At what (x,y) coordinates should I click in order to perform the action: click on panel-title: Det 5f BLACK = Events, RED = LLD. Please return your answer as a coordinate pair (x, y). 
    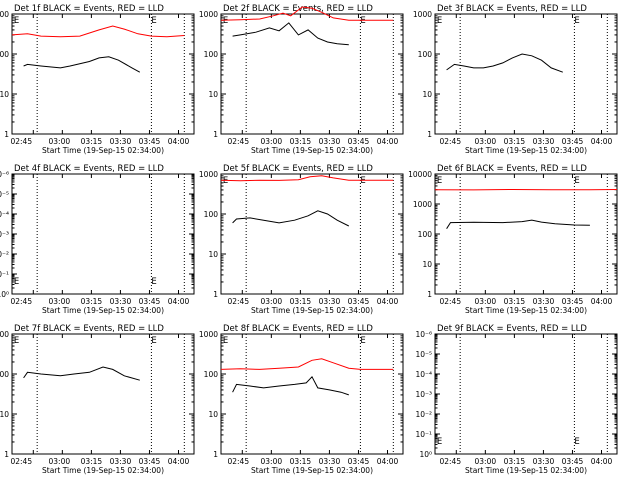
    Looking at the image, I should click on (298, 169).